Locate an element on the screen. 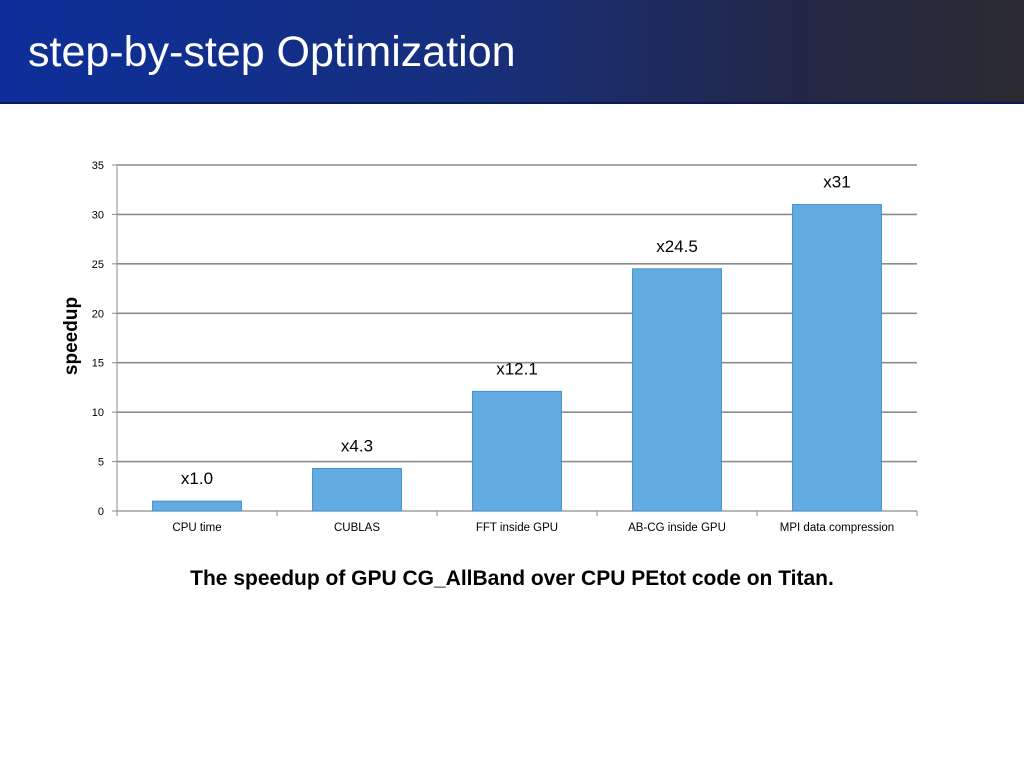  y-tick-label: 20 is located at coordinates (98, 314).